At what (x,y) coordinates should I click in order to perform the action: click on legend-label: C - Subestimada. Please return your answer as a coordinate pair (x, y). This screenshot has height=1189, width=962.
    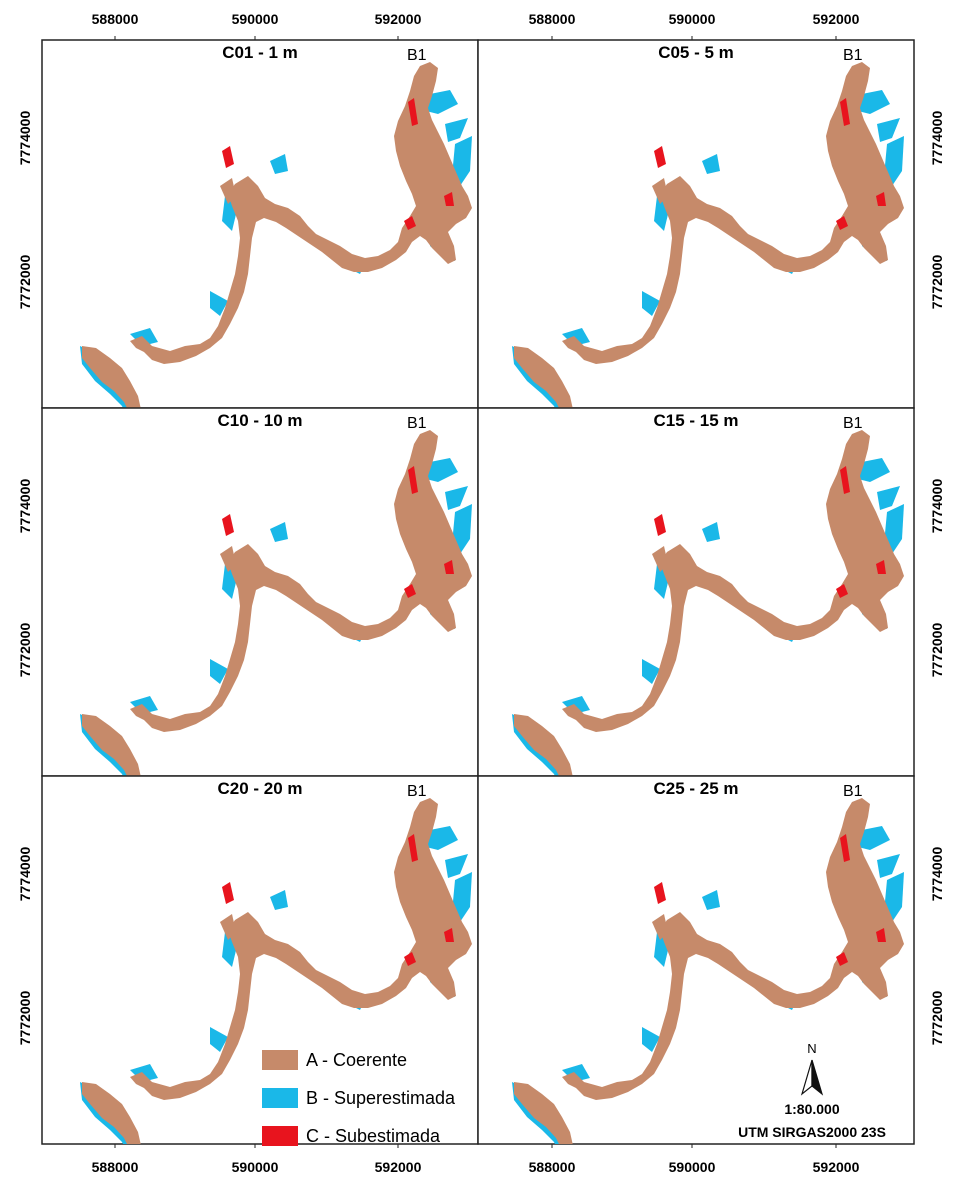
    Looking at the image, I should click on (373, 1136).